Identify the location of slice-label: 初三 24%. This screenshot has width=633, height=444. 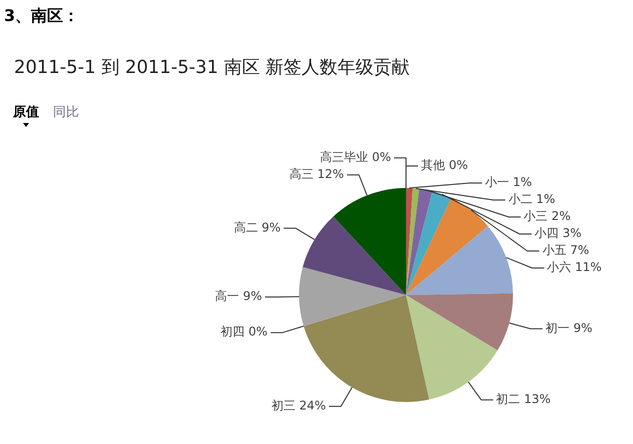
(298, 405).